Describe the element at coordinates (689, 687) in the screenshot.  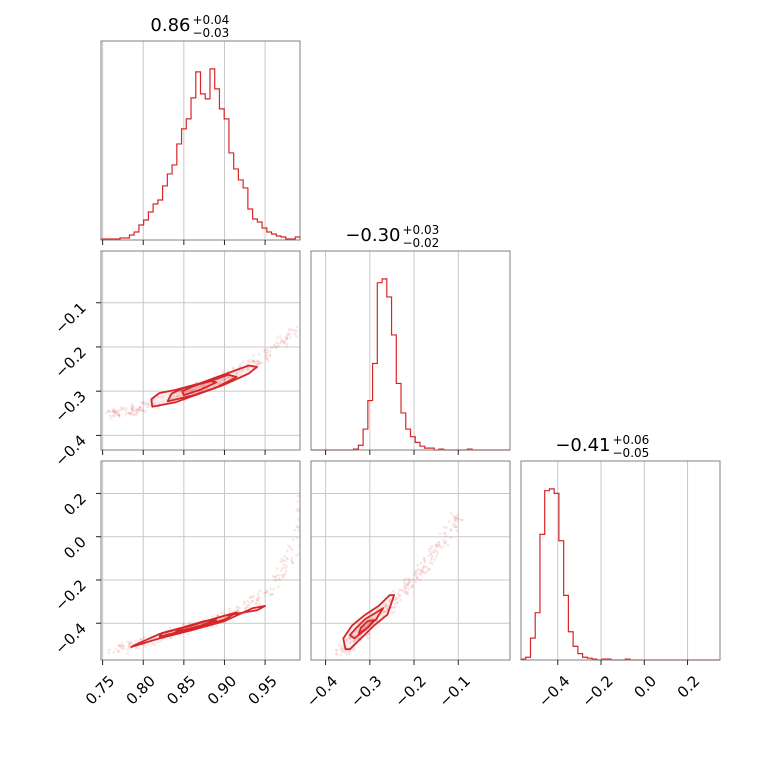
I see `x-tick-label: 0.2` at that location.